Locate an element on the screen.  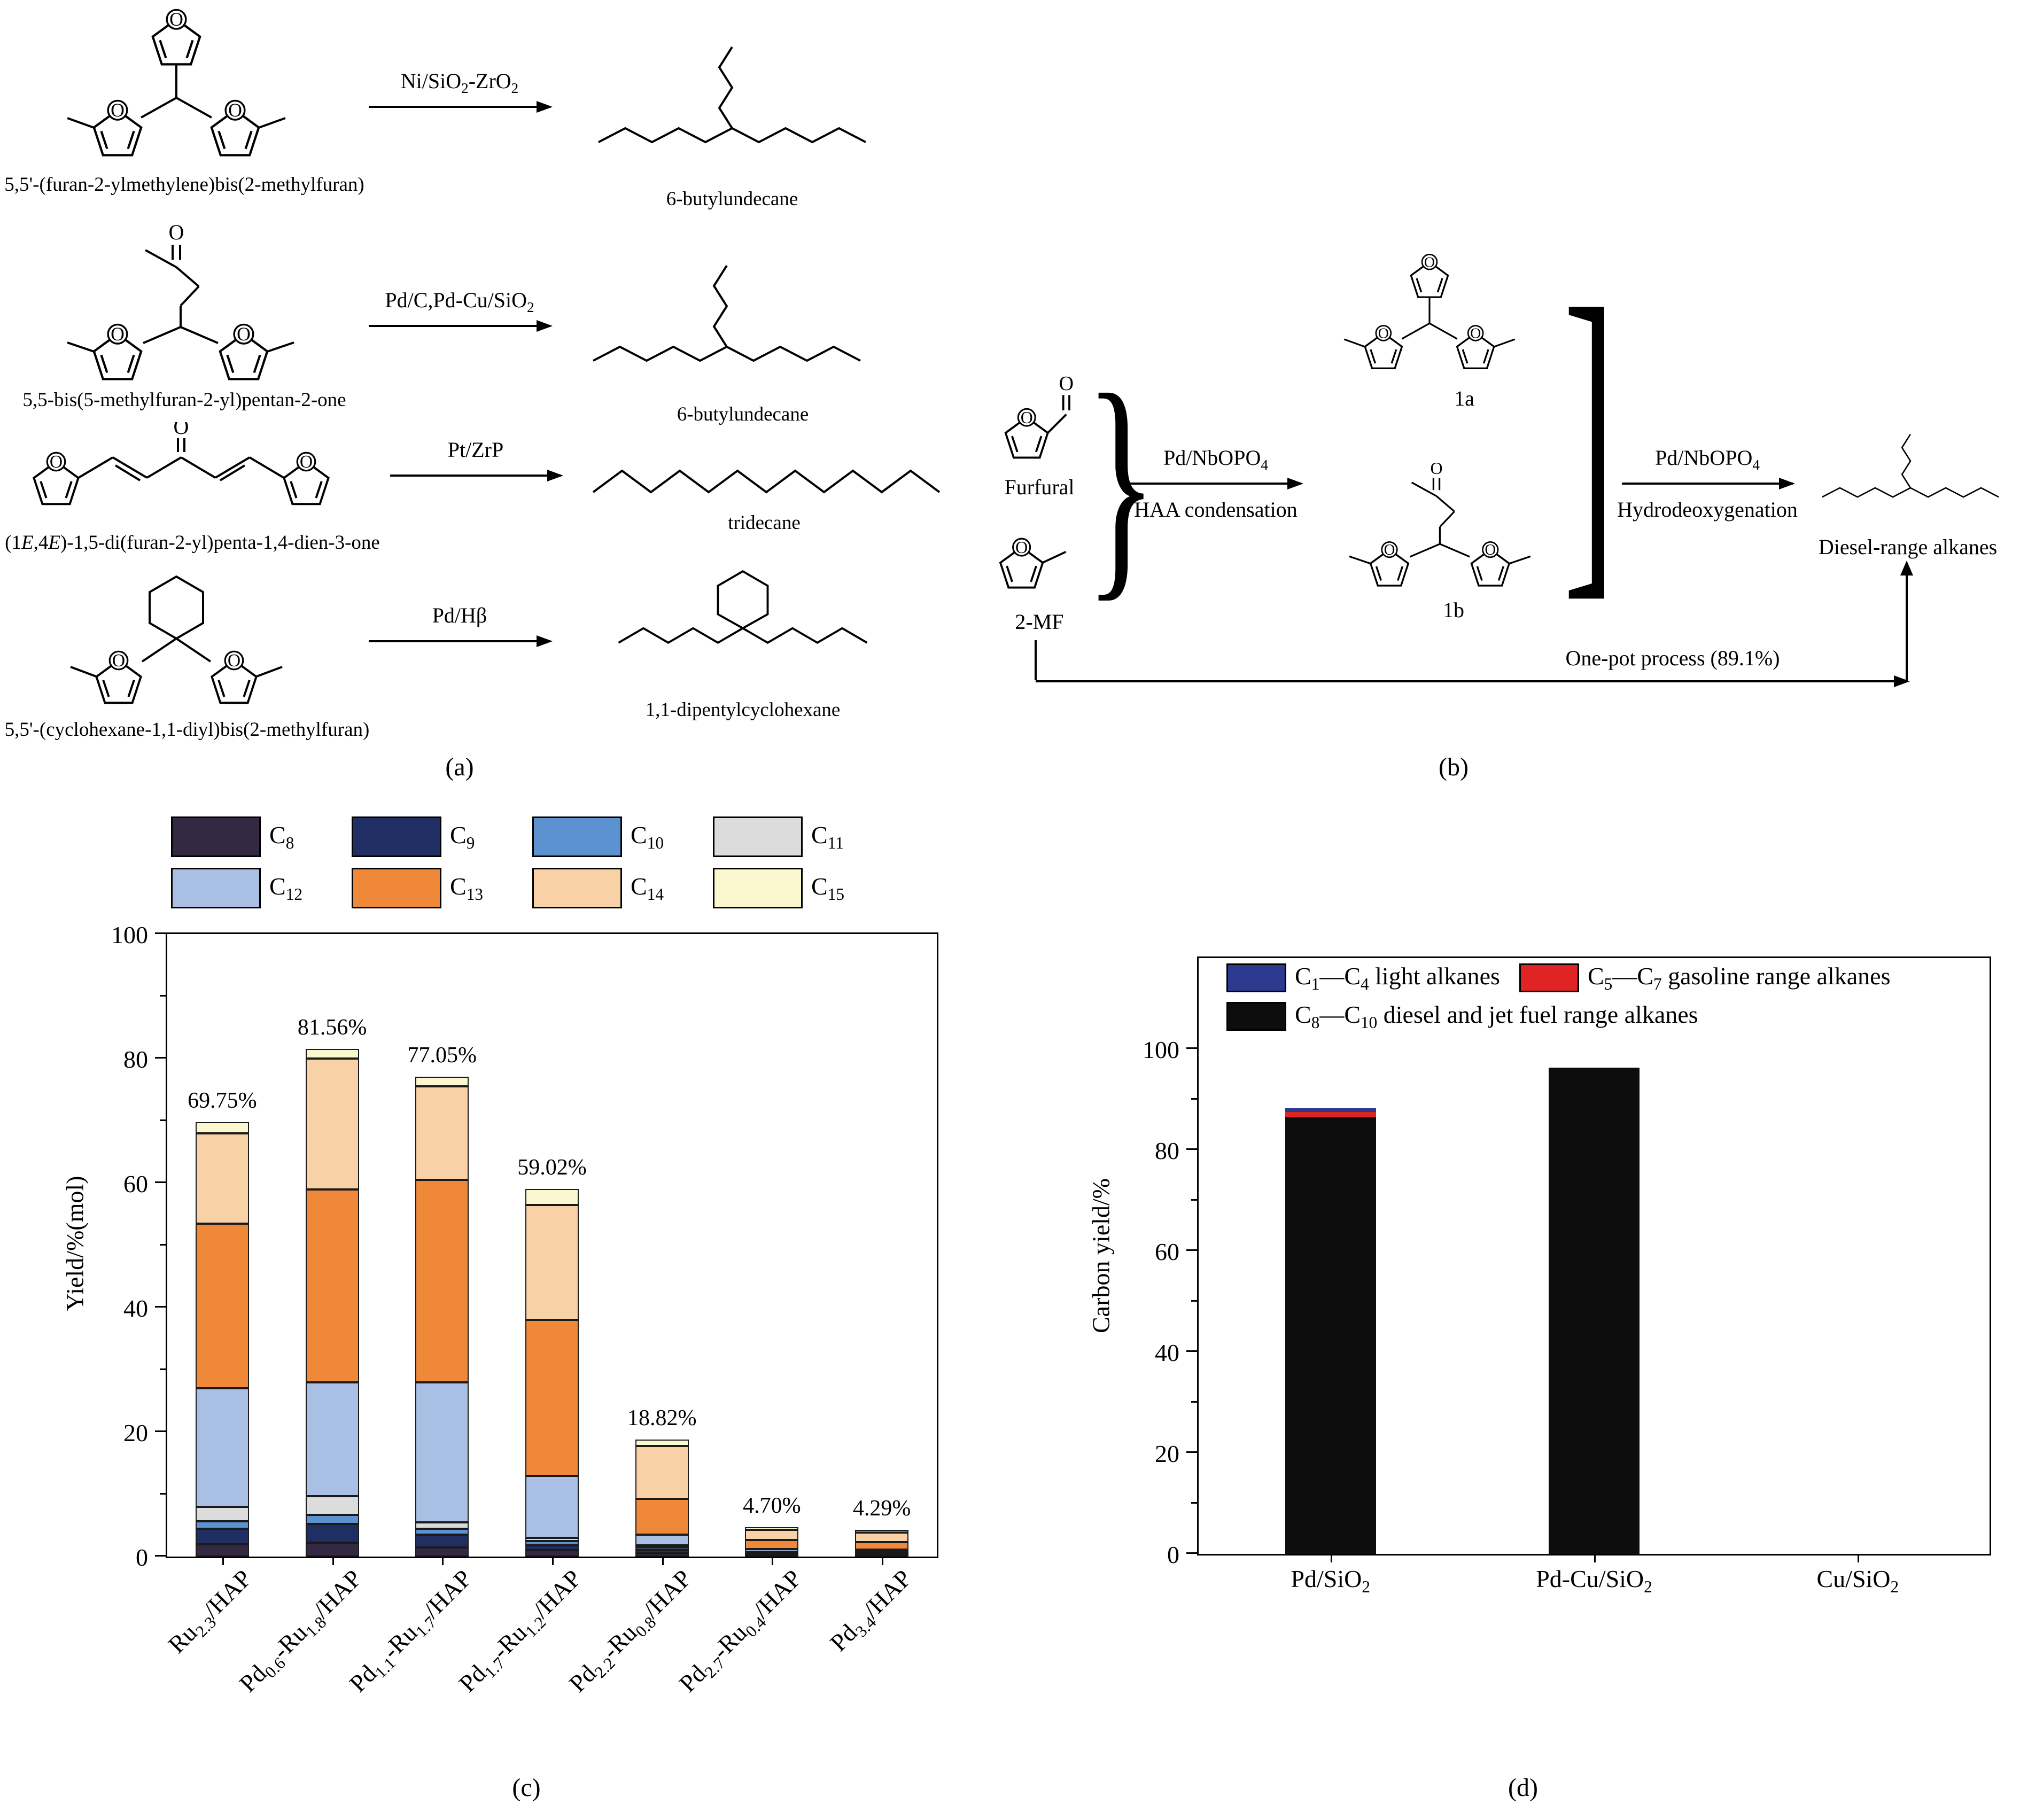
y-axis-tick-label: 80 is located at coordinates (136, 1059).